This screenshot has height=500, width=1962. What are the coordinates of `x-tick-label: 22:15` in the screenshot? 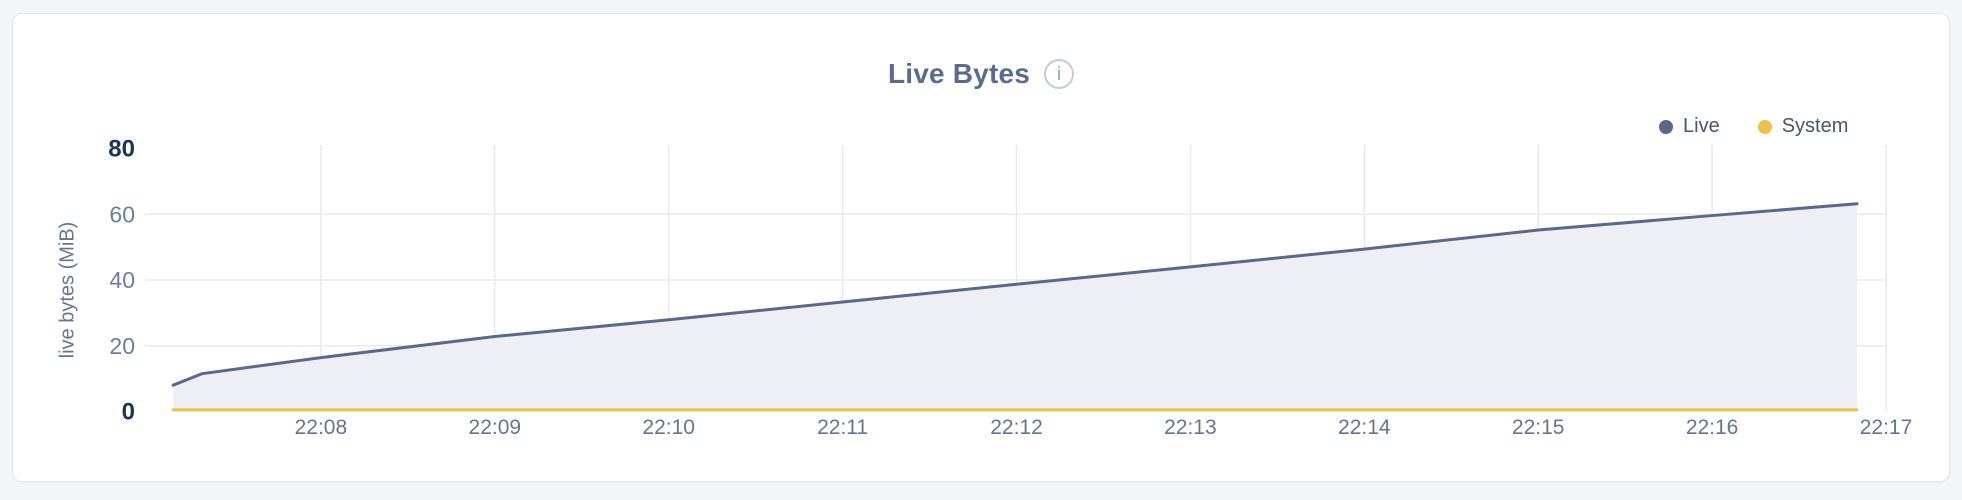 It's located at (1538, 427).